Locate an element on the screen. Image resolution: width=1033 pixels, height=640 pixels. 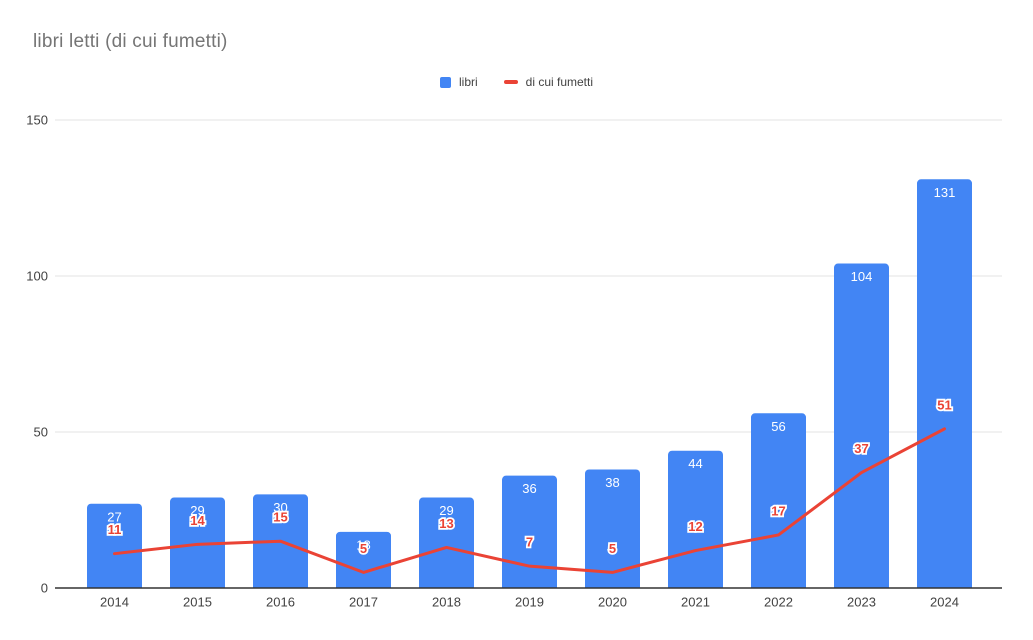
bar-2024 is located at coordinates (944, 383).